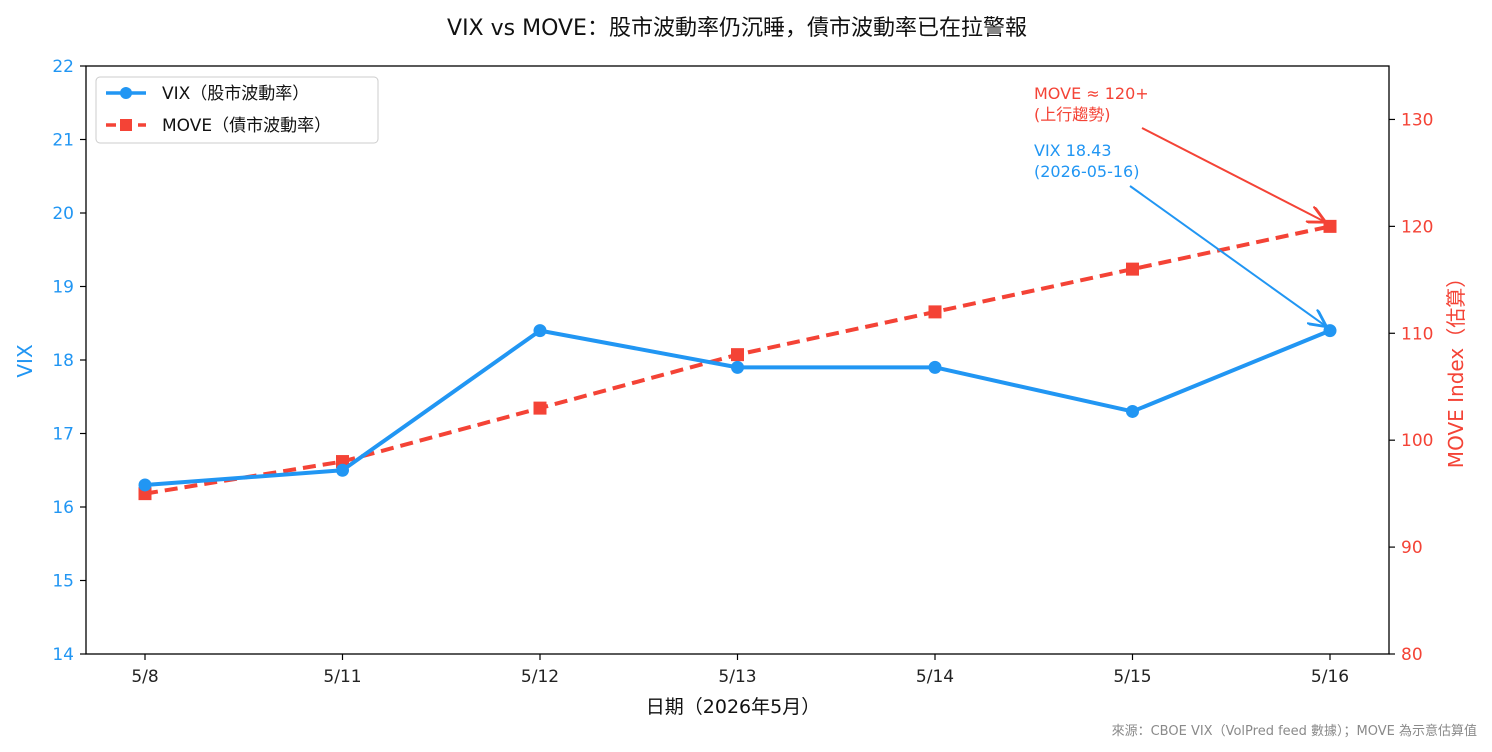 The width and height of the screenshot is (1492, 752). I want to click on x-tick-label: 5/12, so click(540, 677).